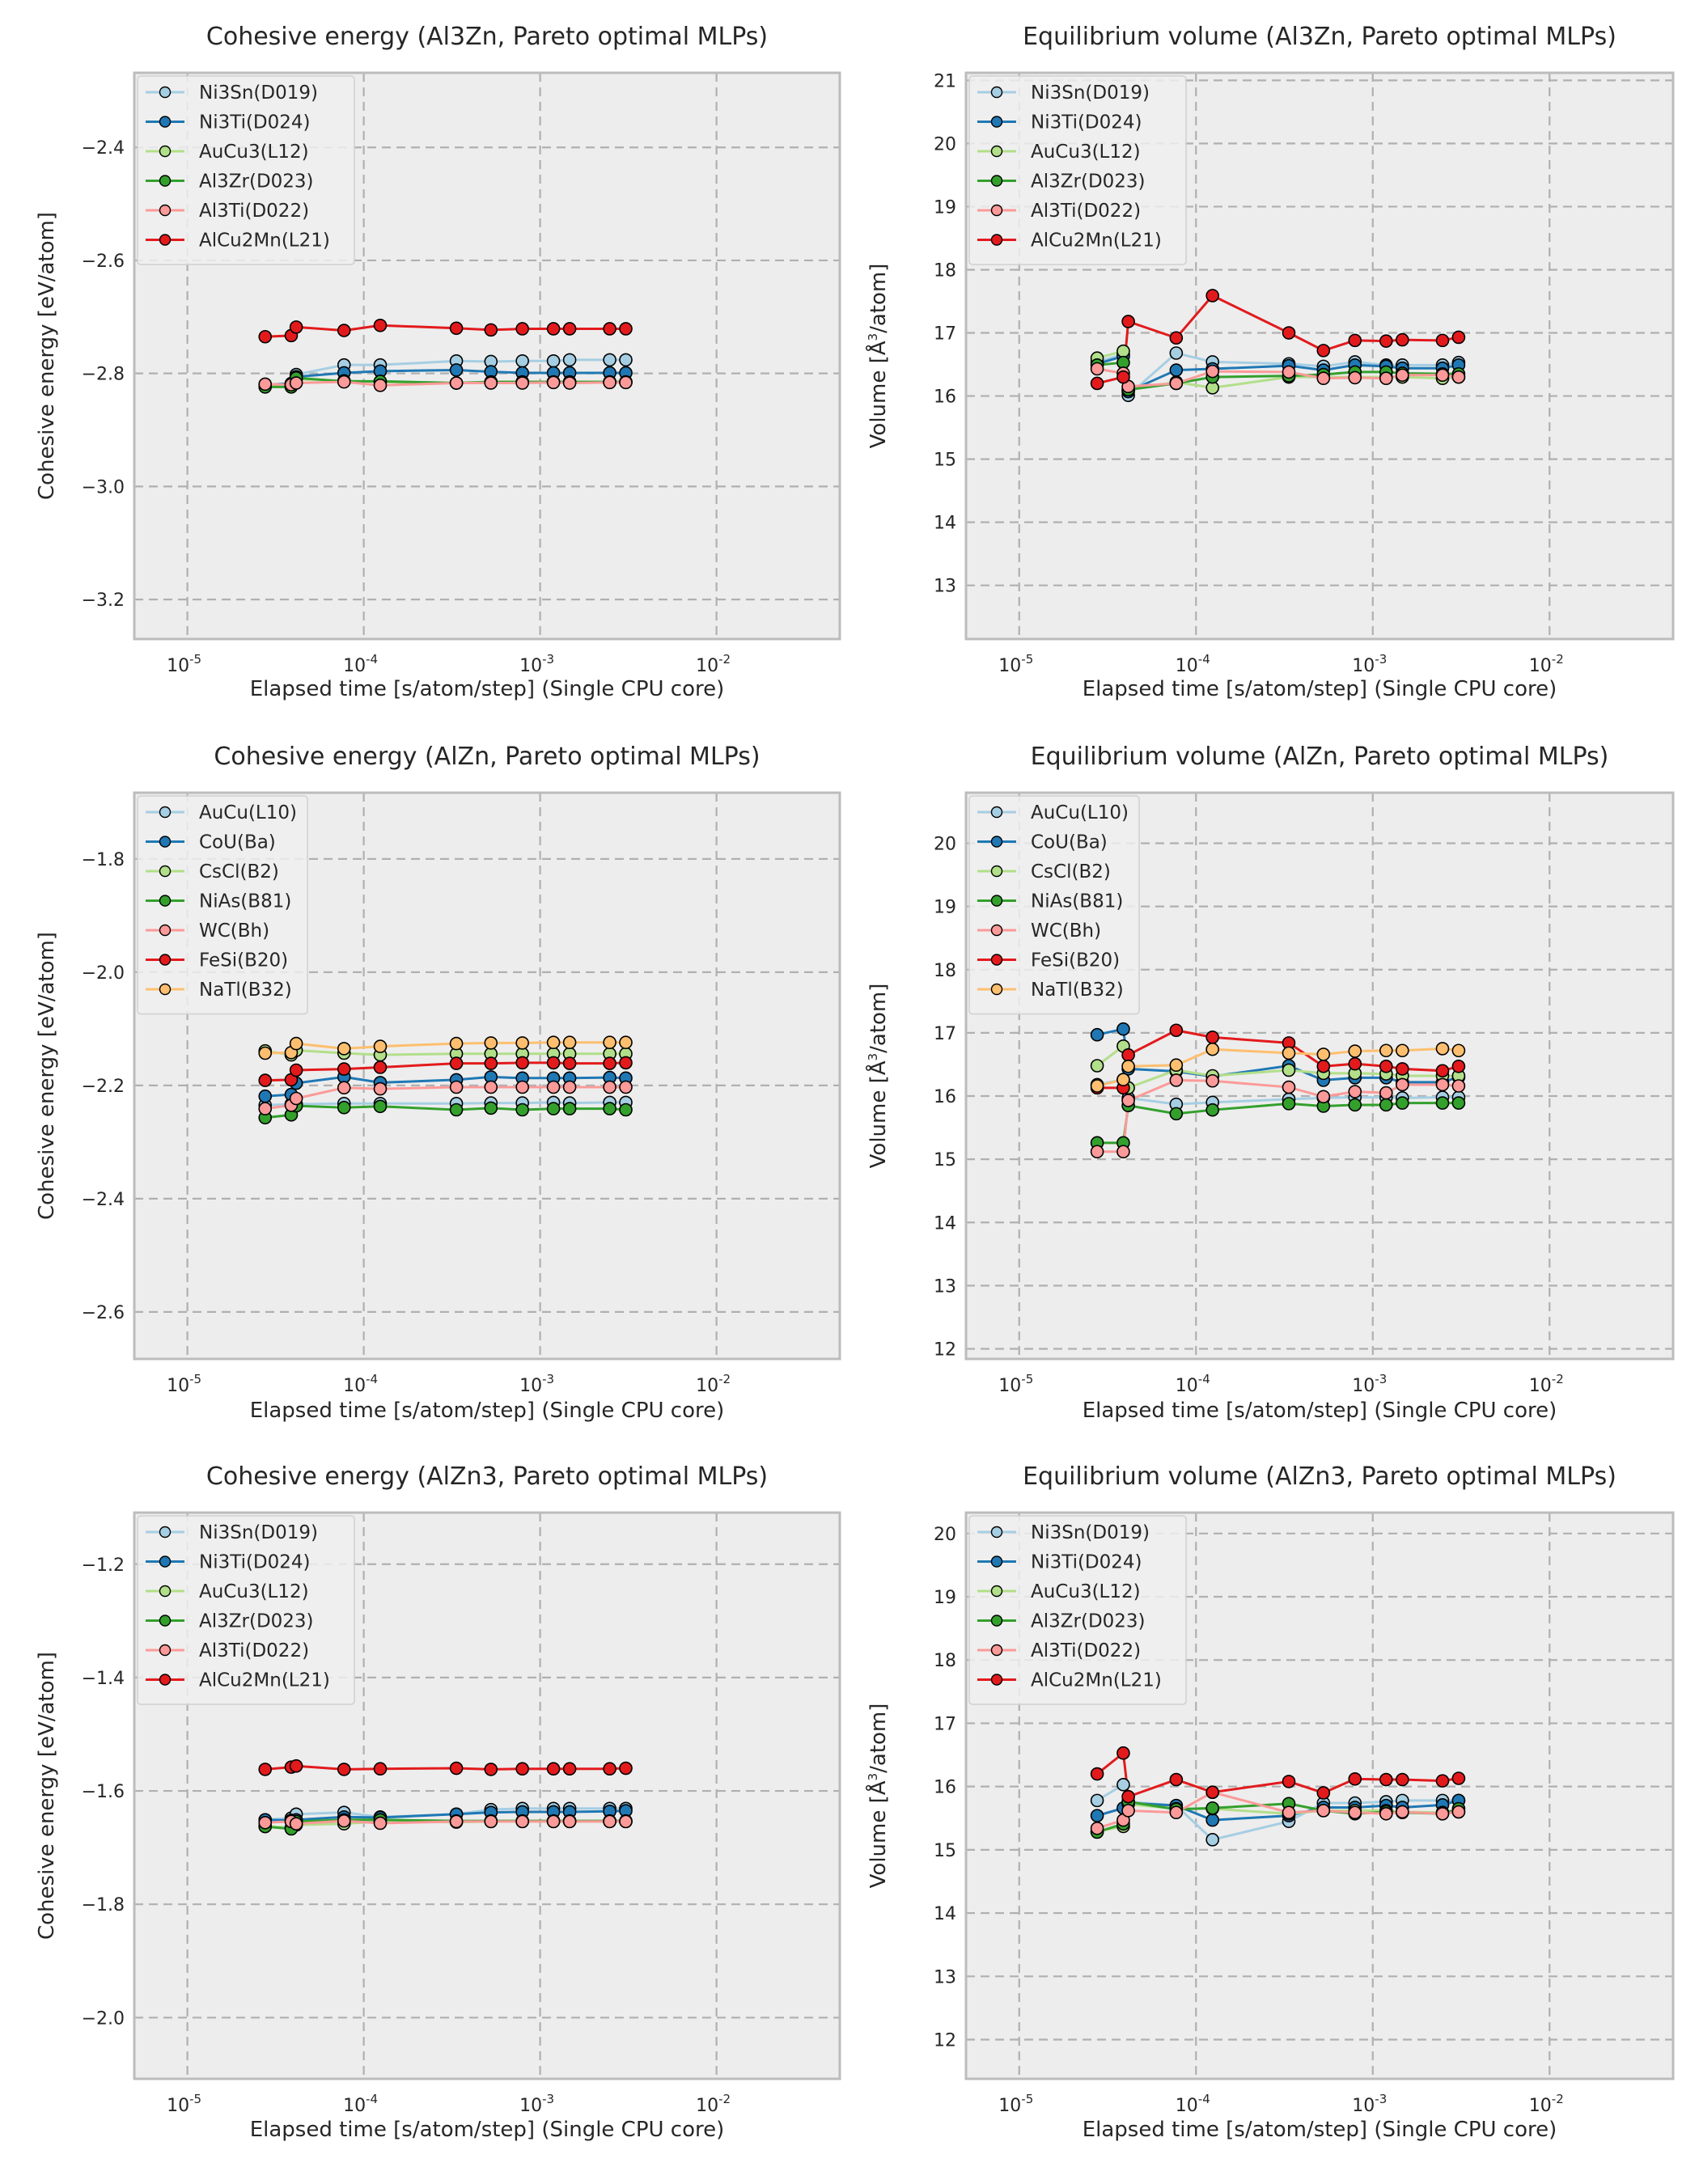 The height and width of the screenshot is (2184, 1699). What do you see at coordinates (1044, 871) in the screenshot?
I see `legend-item: CsCl(B2)` at bounding box center [1044, 871].